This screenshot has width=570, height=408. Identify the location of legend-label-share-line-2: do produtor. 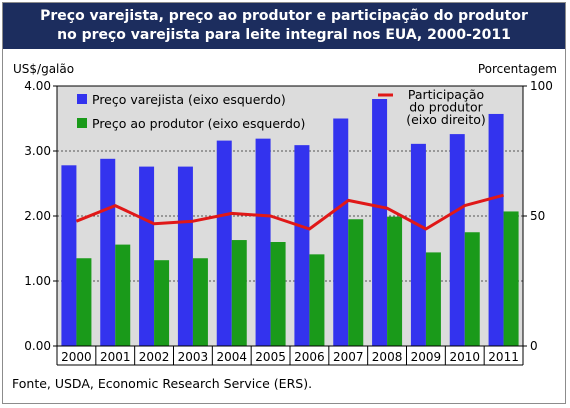
(446, 107).